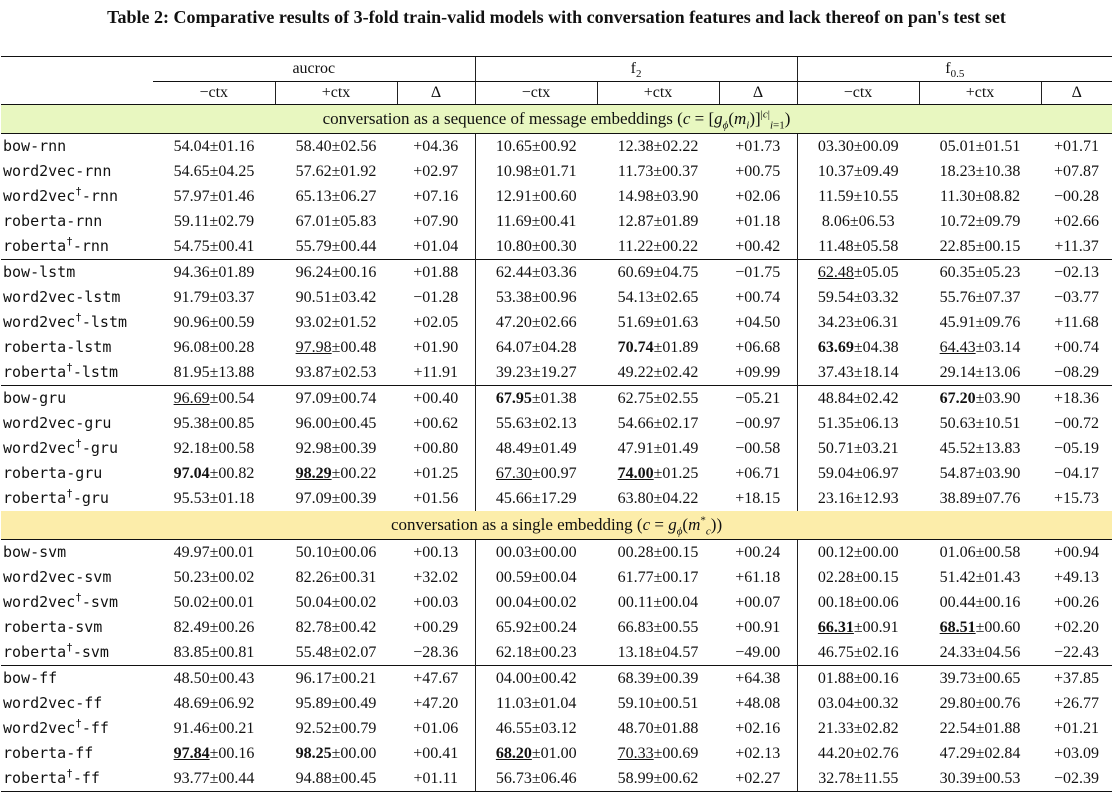 The image size is (1113, 798). What do you see at coordinates (1077, 196) in the screenshot?
I see `metric-cell: −00.28` at bounding box center [1077, 196].